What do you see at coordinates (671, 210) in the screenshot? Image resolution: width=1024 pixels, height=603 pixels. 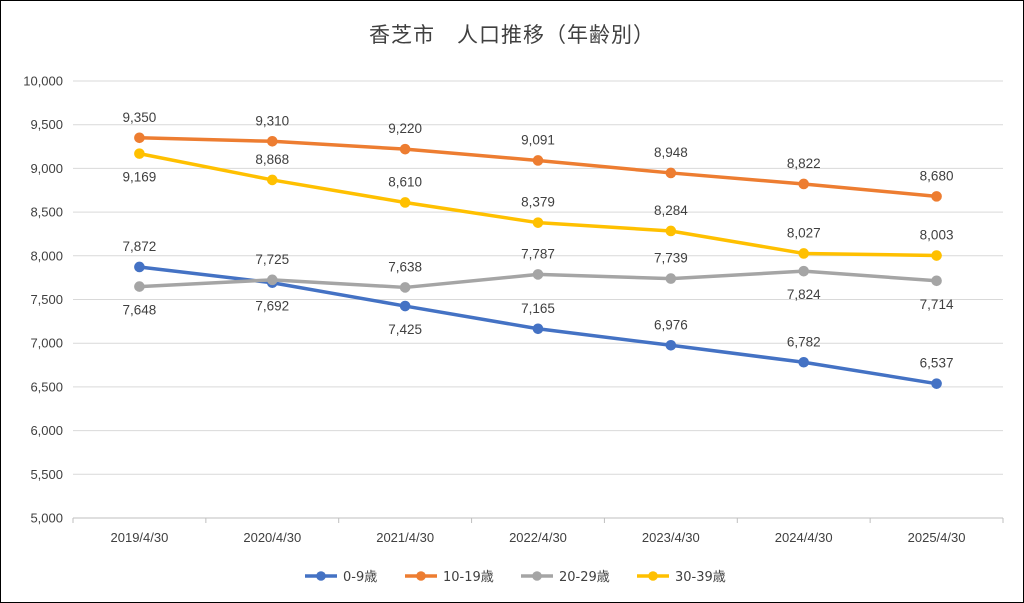 I see `data-label: 8,284` at bounding box center [671, 210].